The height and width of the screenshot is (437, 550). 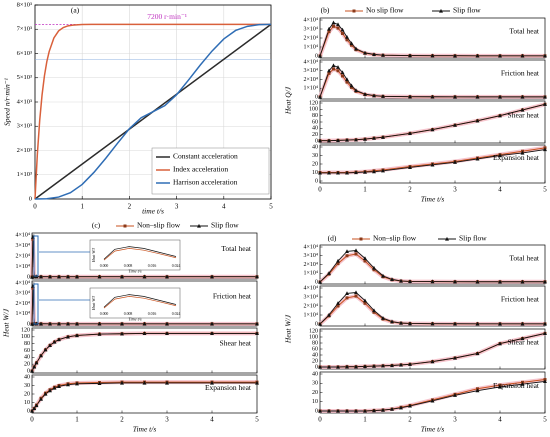 What do you see at coordinates (144, 352) in the screenshot?
I see `c-series-slip-line` at bounding box center [144, 352].